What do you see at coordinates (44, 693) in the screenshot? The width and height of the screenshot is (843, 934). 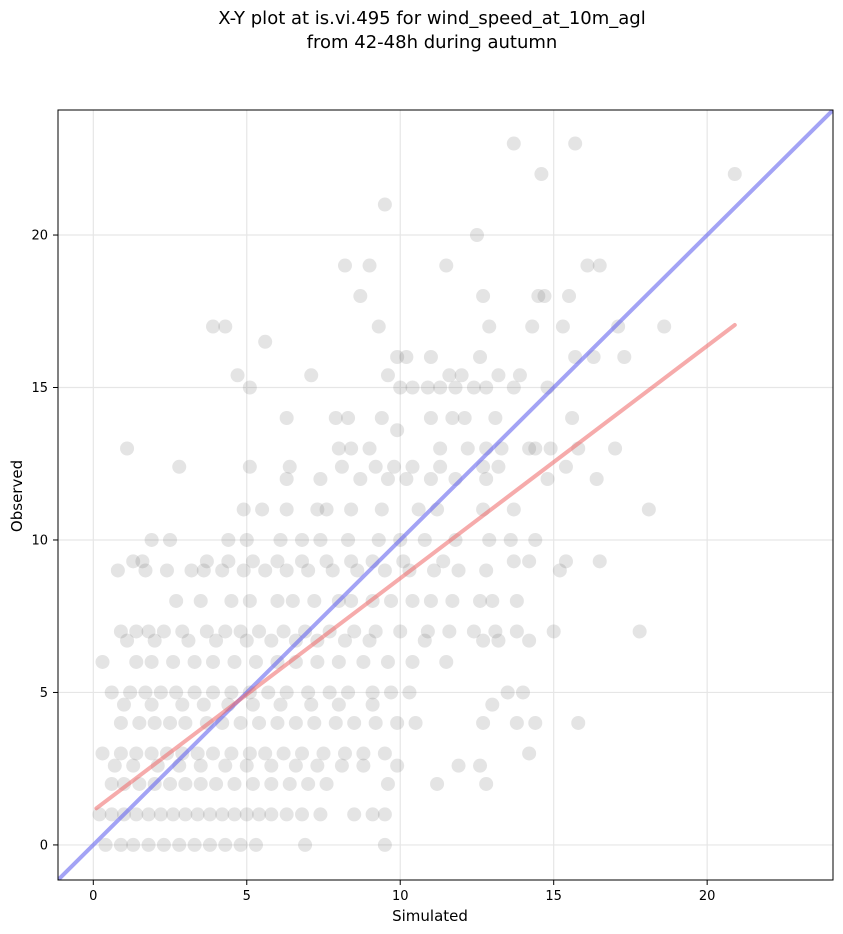 I see `y-tick-label: 5` at bounding box center [44, 693].